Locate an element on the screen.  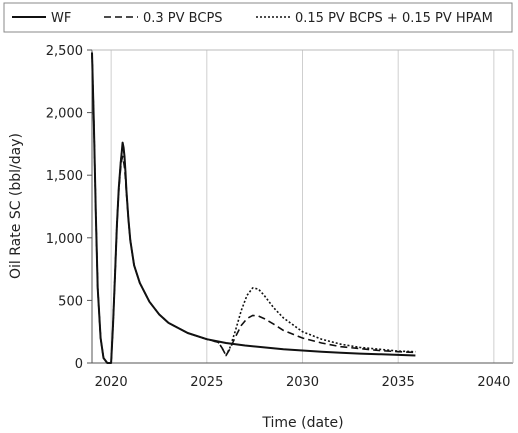
x-tick-label: 2035 is located at coordinates (398, 382).